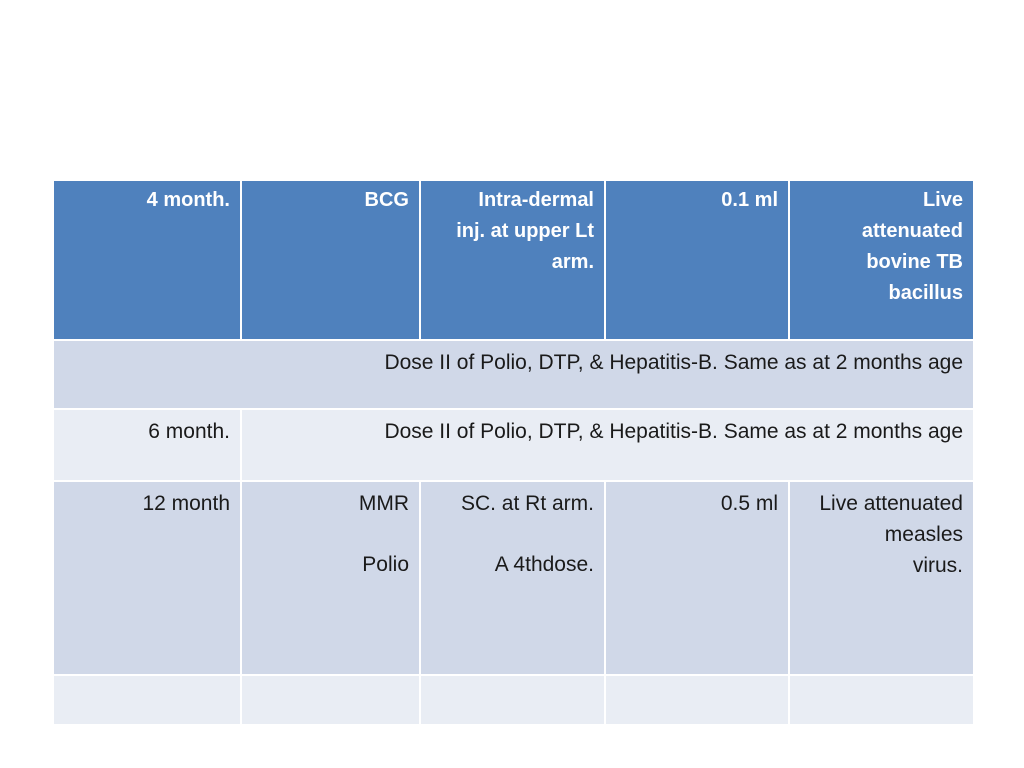 This screenshot has height=768, width=1024. What do you see at coordinates (186, 503) in the screenshot?
I see `age-label: 12 month` at bounding box center [186, 503].